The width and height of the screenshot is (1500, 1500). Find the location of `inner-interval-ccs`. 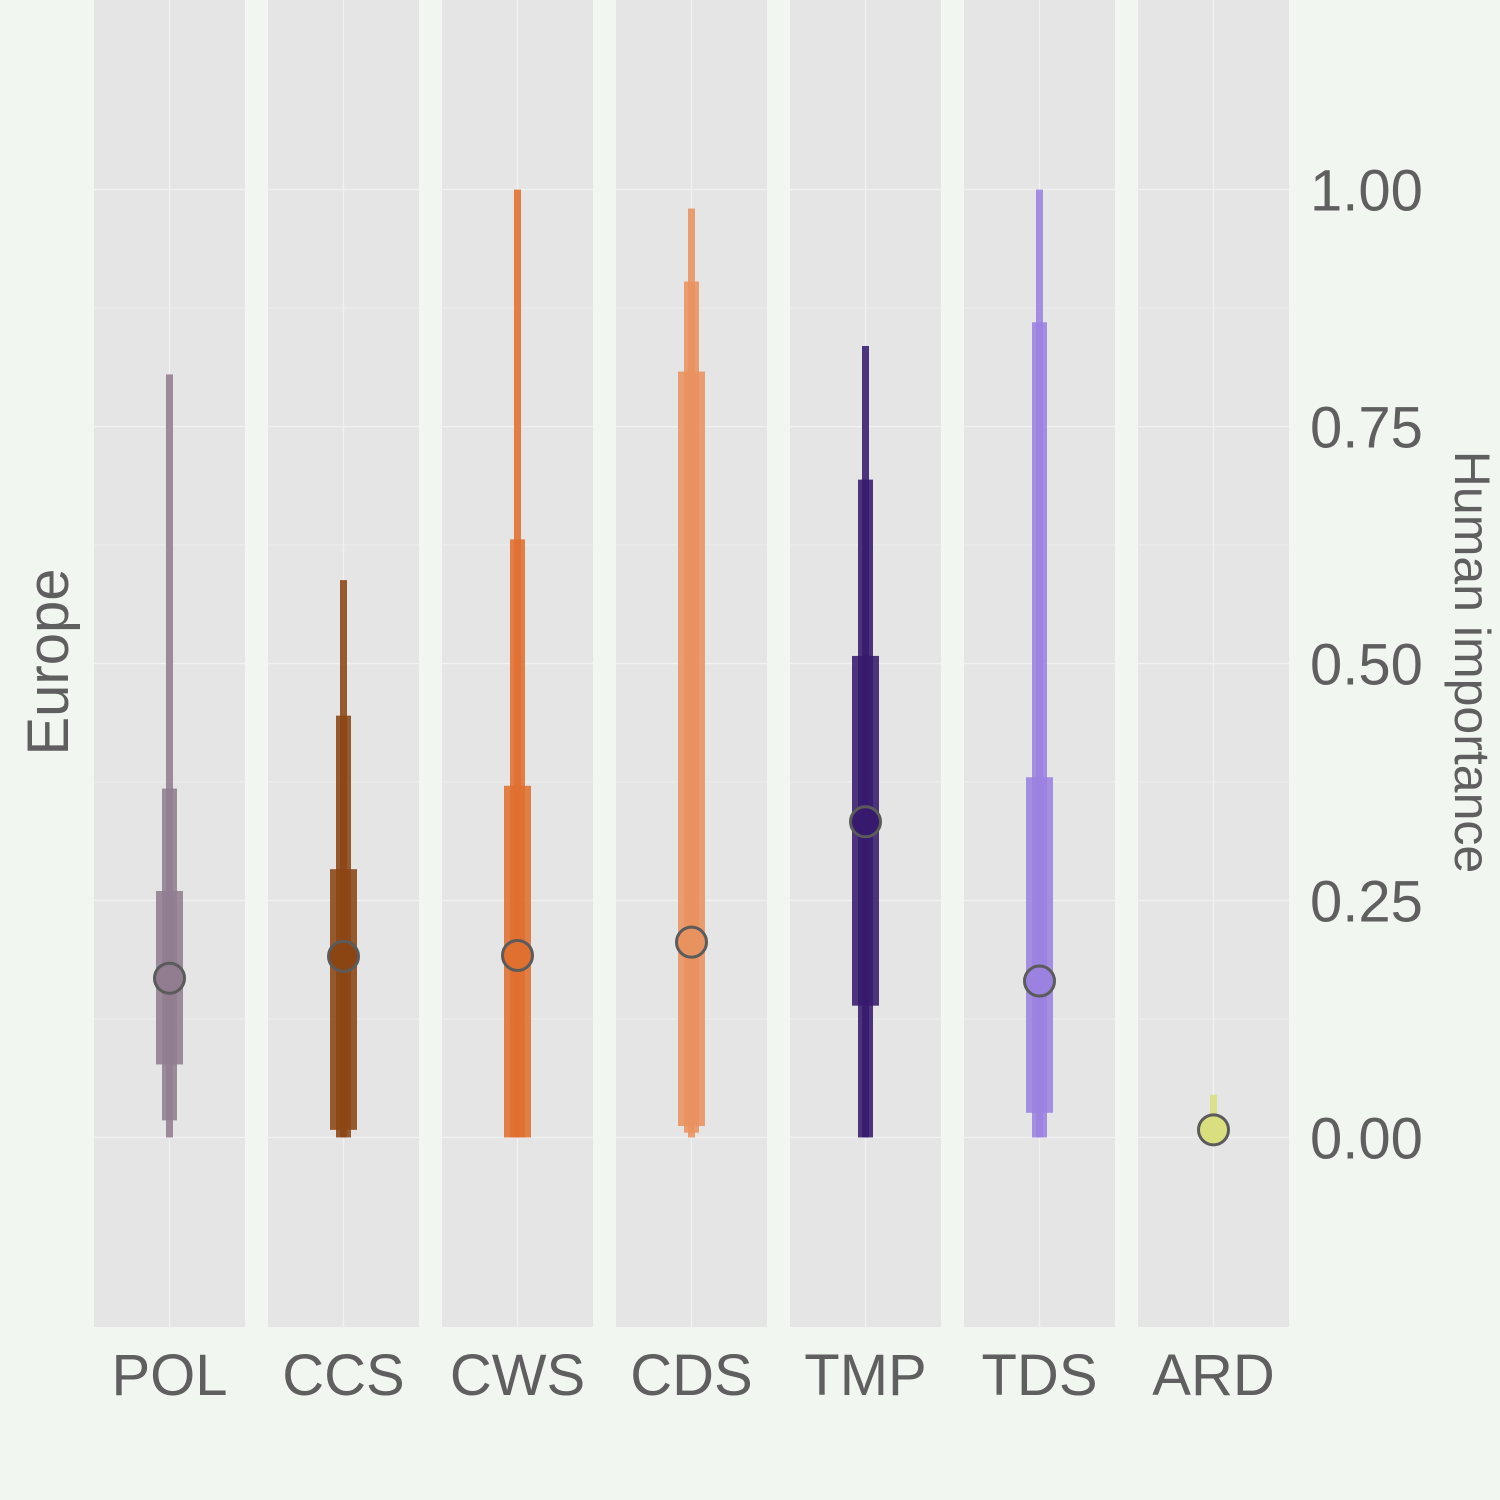

inner-interval-ccs is located at coordinates (343, 999).